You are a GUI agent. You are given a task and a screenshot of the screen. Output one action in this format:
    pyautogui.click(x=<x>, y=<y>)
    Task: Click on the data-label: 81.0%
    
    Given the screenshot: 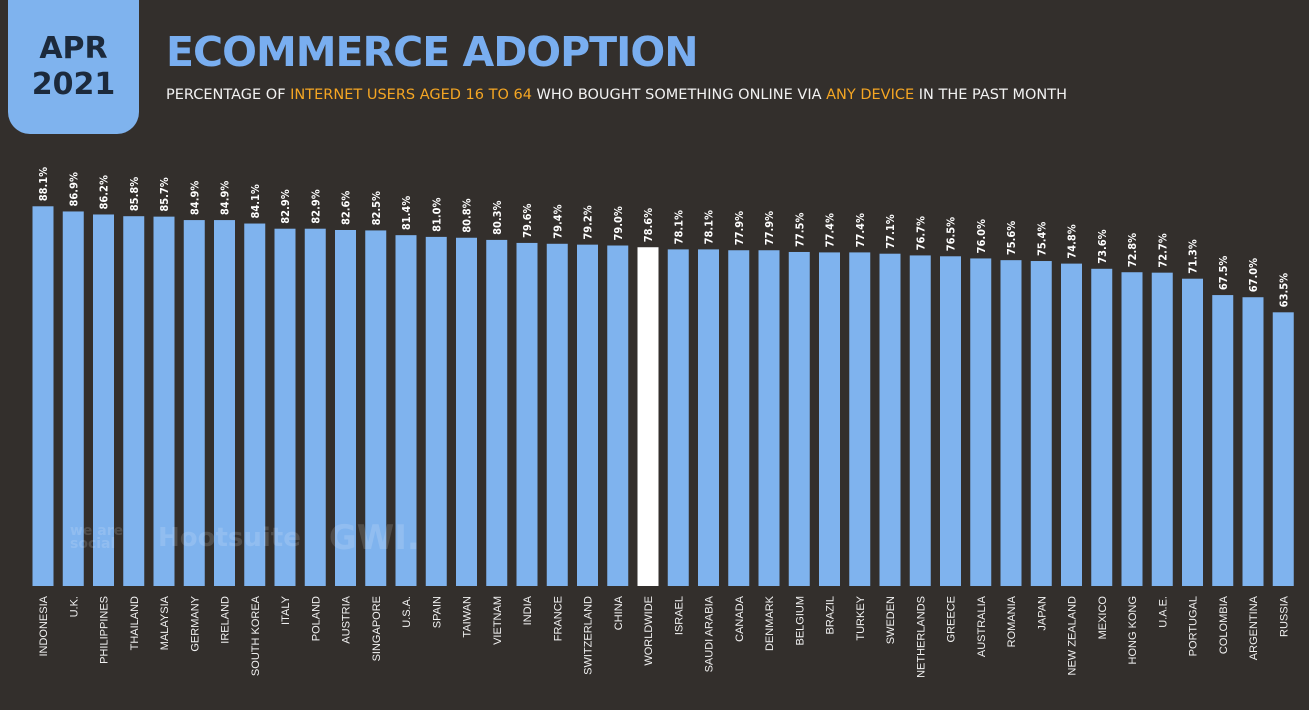 What is the action you would take?
    pyautogui.click(x=436, y=214)
    